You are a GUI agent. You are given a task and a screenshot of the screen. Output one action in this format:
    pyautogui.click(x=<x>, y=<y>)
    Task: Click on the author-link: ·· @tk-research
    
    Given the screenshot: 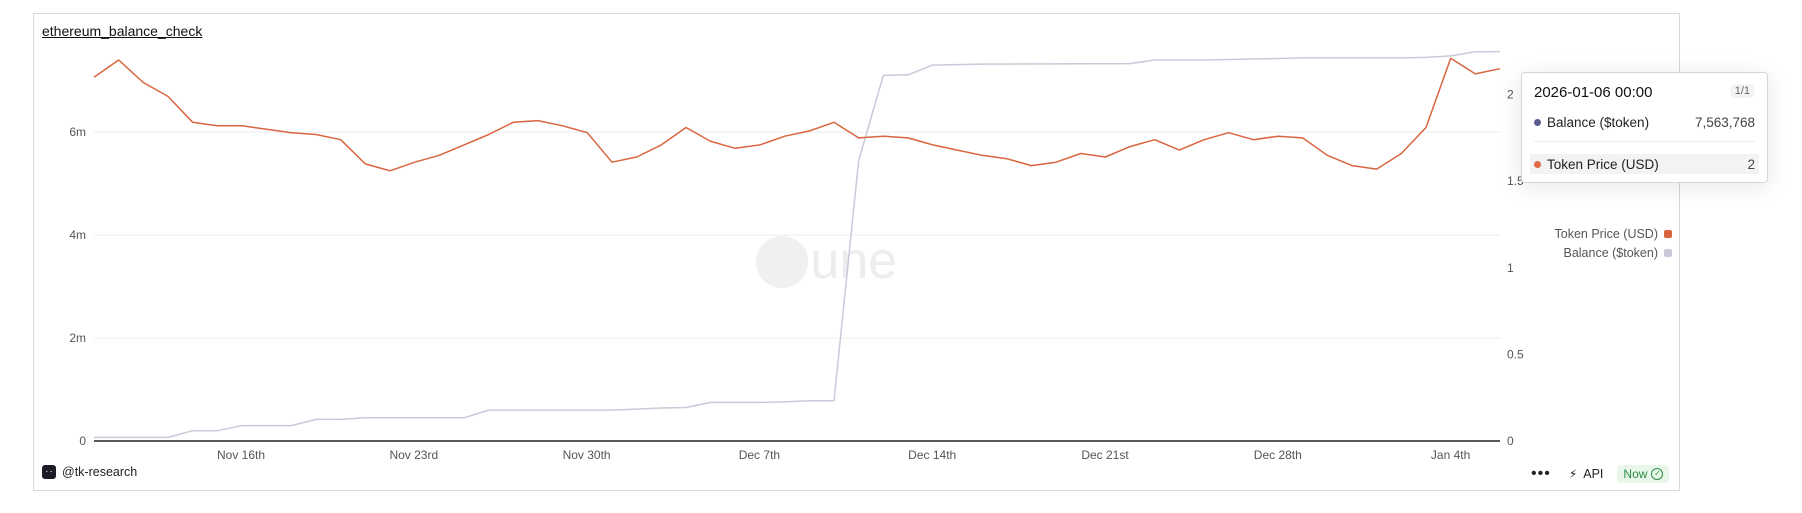 What is the action you would take?
    pyautogui.click(x=89, y=472)
    